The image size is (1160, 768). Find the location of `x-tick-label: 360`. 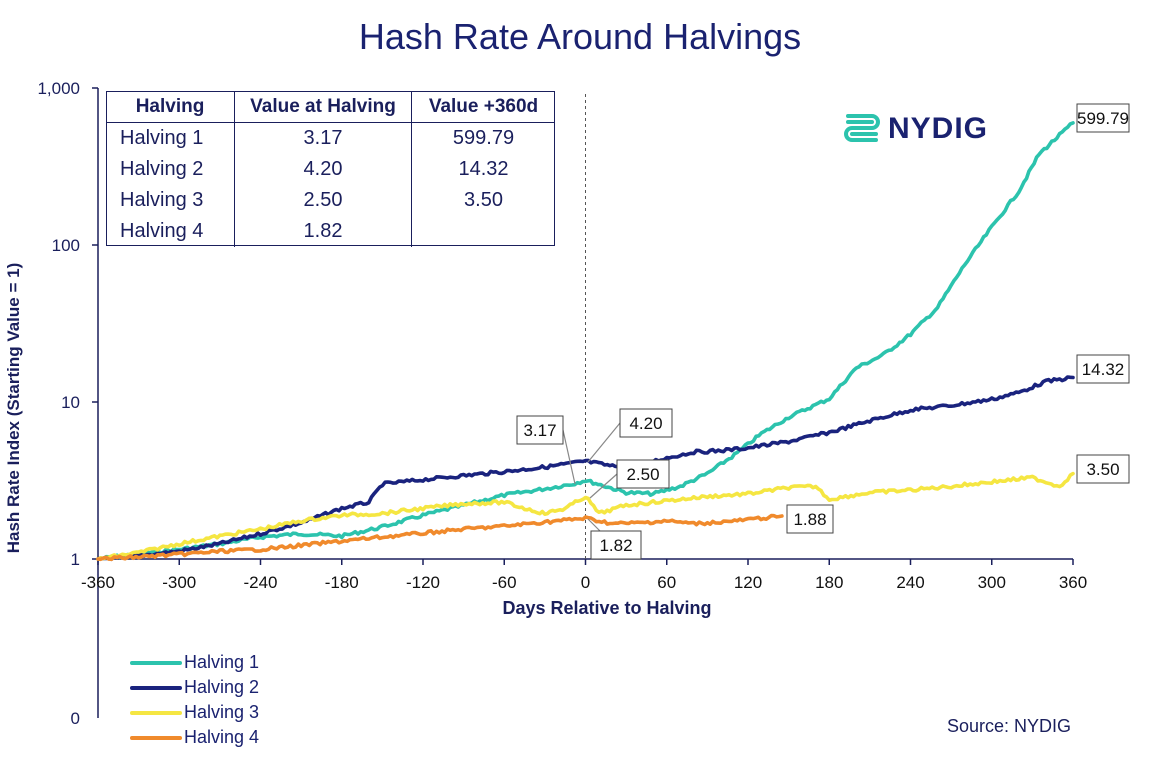

x-tick-label: 360 is located at coordinates (1073, 582).